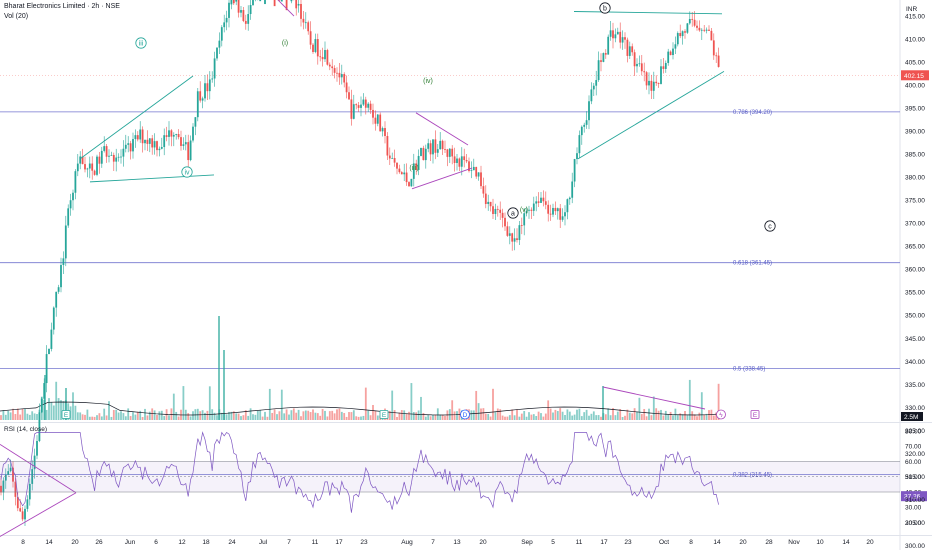  Describe the element at coordinates (156, 542) in the screenshot. I see `time-tick-label: 6` at that location.